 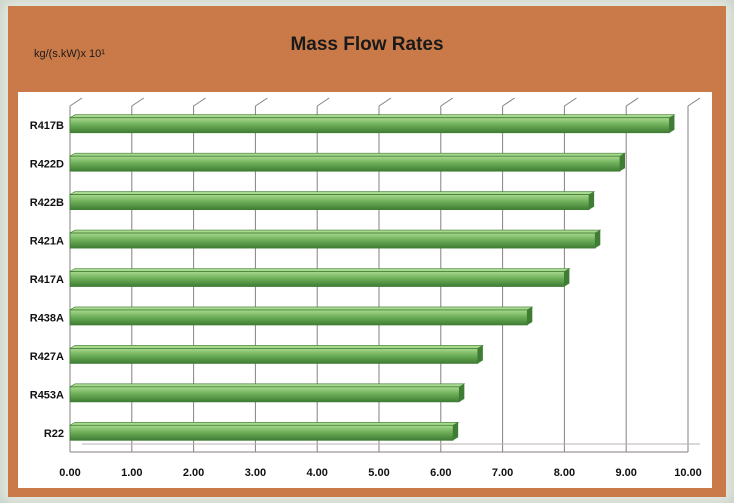 I want to click on y-tick-label: R453A, so click(x=47, y=395).